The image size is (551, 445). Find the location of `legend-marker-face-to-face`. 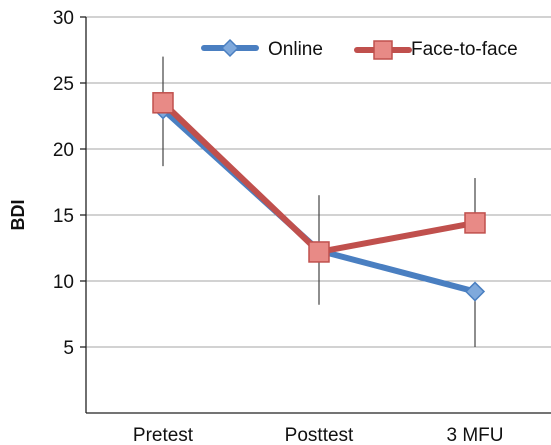

legend-marker-face-to-face is located at coordinates (383, 50).